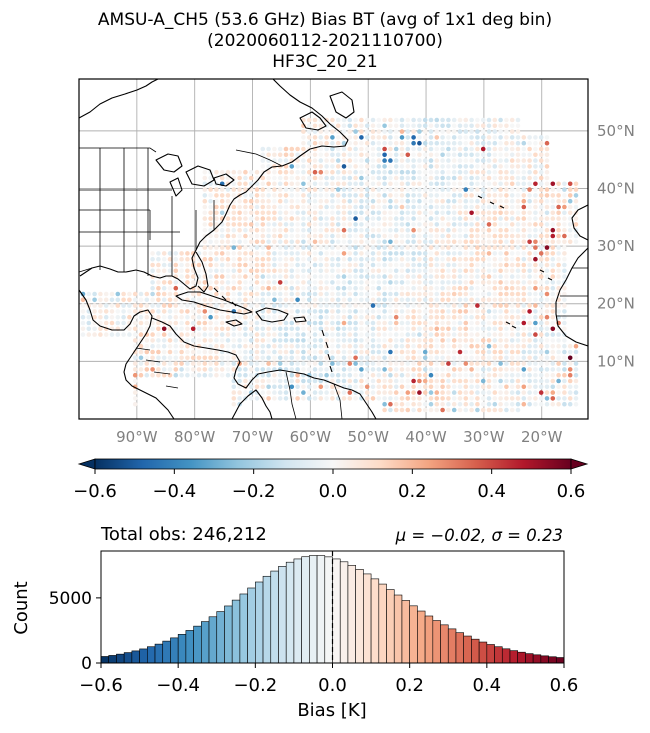 Image resolution: width=650 pixels, height=733 pixels. I want to click on histogram-xtick-label: −0.2, so click(255, 685).